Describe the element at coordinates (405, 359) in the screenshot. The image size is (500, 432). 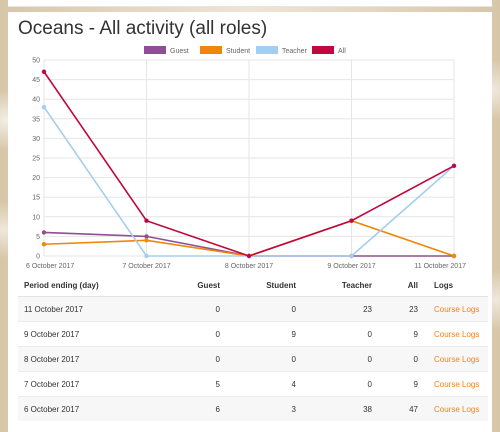
I see `cell-all: 0` at that location.